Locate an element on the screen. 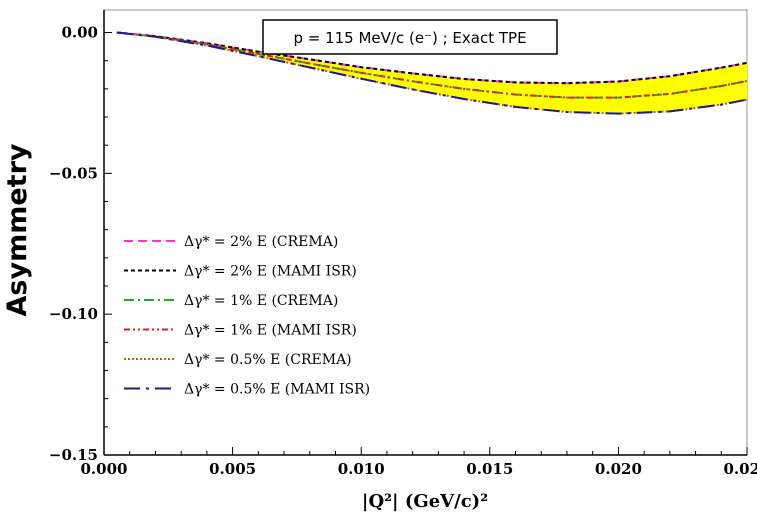 Image resolution: width=757 pixels, height=517 pixels. uncertainty-band is located at coordinates (431, 73).